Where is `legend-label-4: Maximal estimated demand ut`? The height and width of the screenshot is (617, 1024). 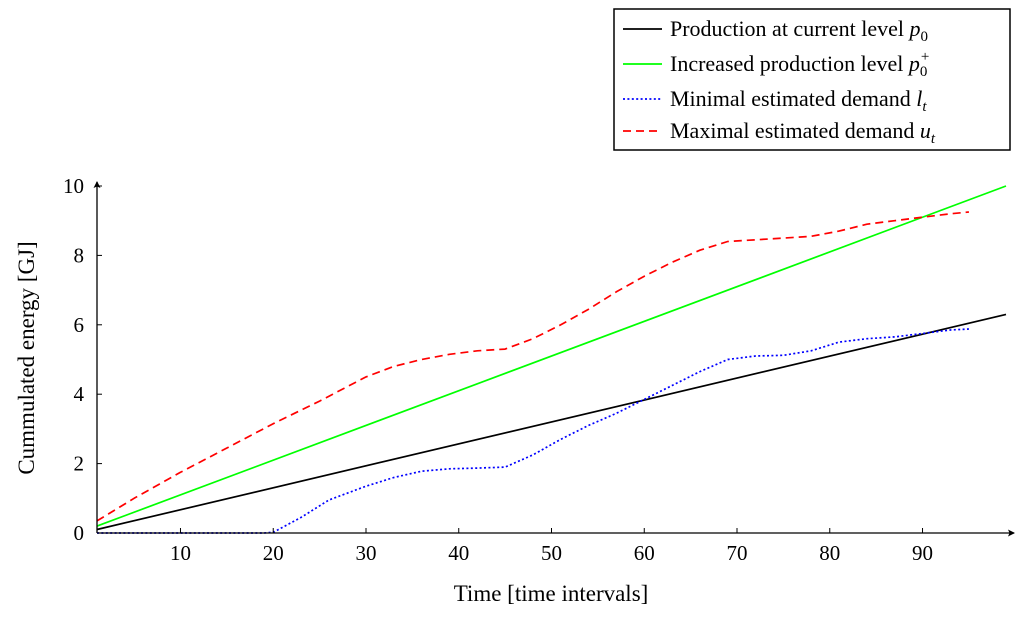
legend-label-4: Maximal estimated demand ut is located at coordinates (803, 132).